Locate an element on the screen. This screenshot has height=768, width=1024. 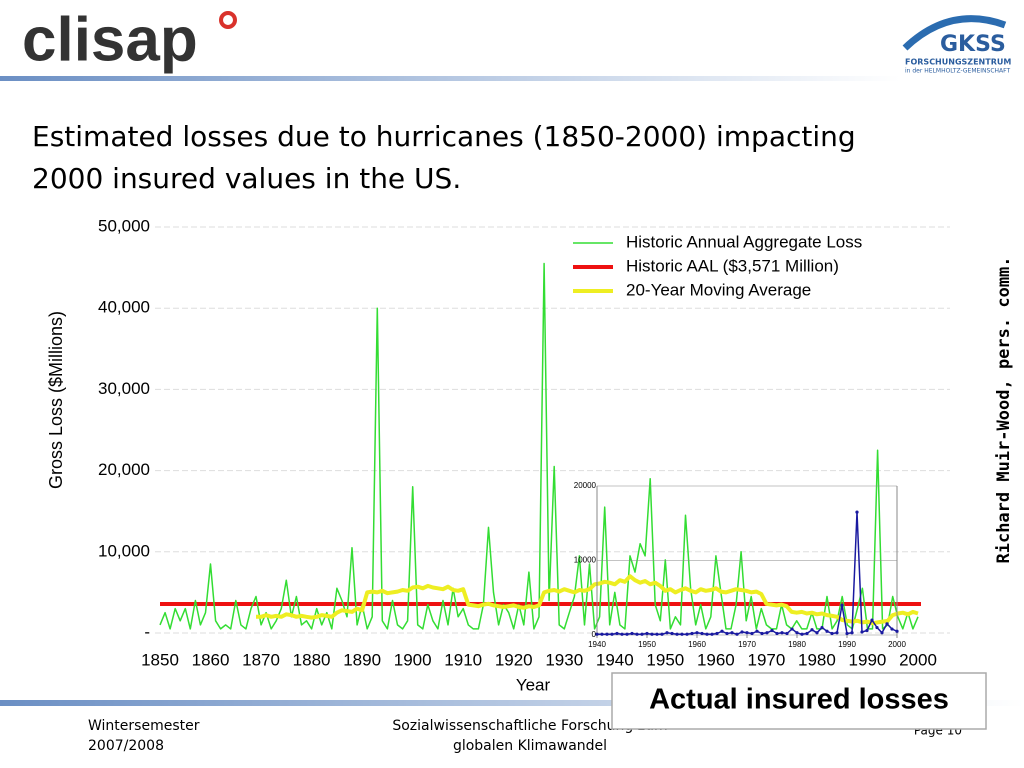
x-tick-label: 1900 is located at coordinates (413, 659).